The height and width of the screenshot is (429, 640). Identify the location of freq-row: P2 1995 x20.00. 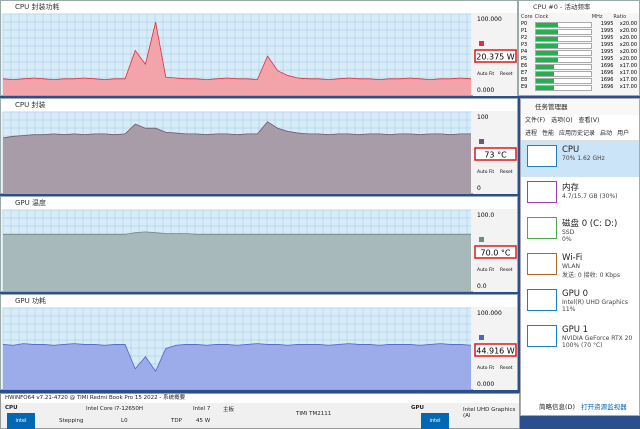
(579, 38).